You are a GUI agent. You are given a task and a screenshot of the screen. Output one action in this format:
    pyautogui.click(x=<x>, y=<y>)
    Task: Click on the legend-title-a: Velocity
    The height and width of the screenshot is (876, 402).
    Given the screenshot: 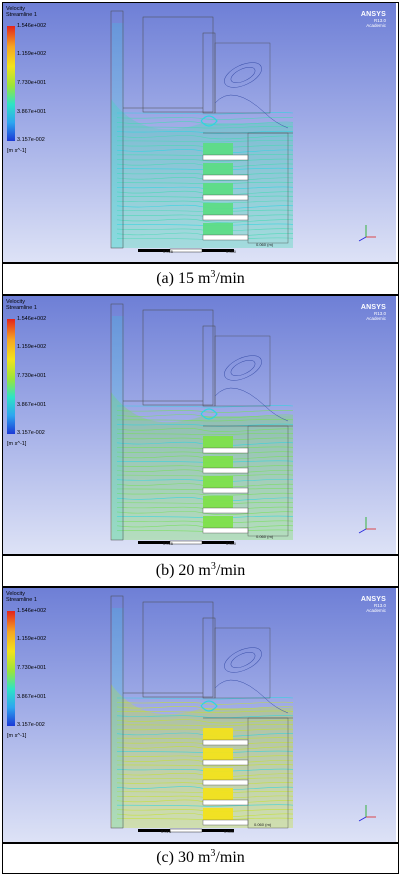 What is the action you would take?
    pyautogui.click(x=15, y=9)
    